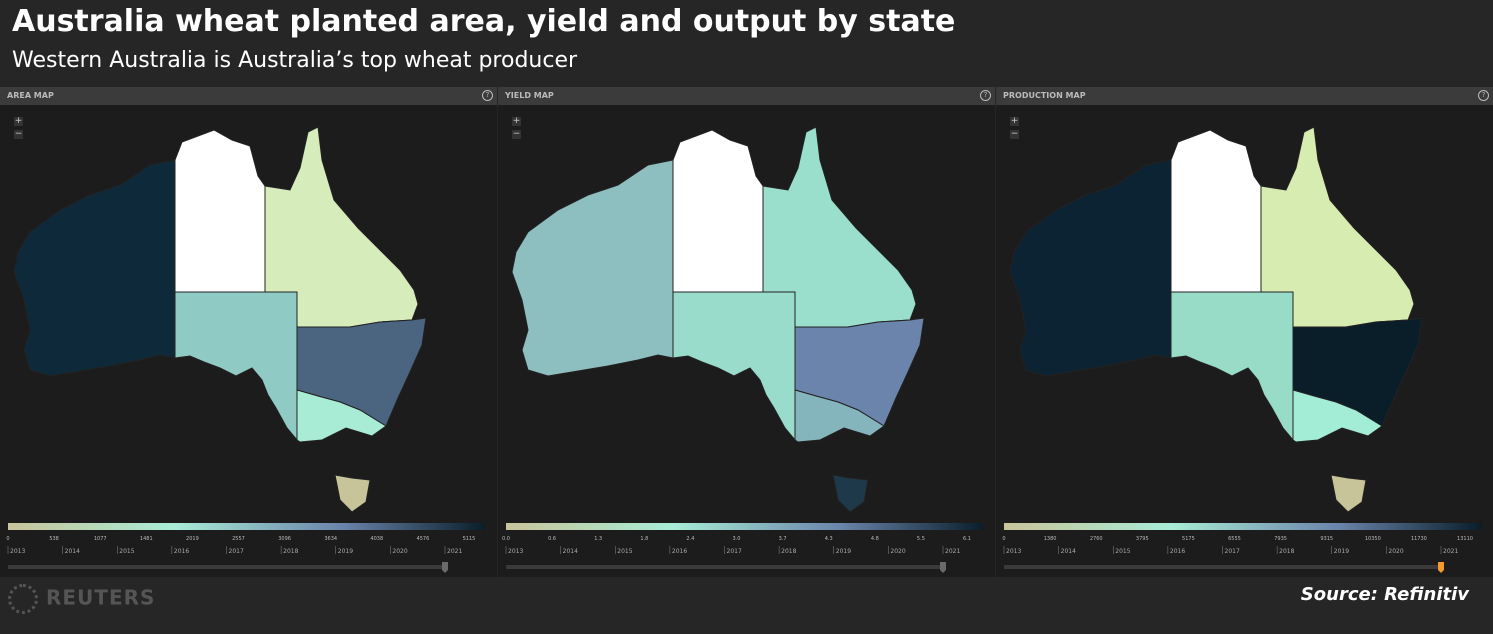 Image resolution: width=1493 pixels, height=634 pixels. What do you see at coordinates (529, 95) in the screenshot?
I see `panel-title: YIELD MAP` at bounding box center [529, 95].